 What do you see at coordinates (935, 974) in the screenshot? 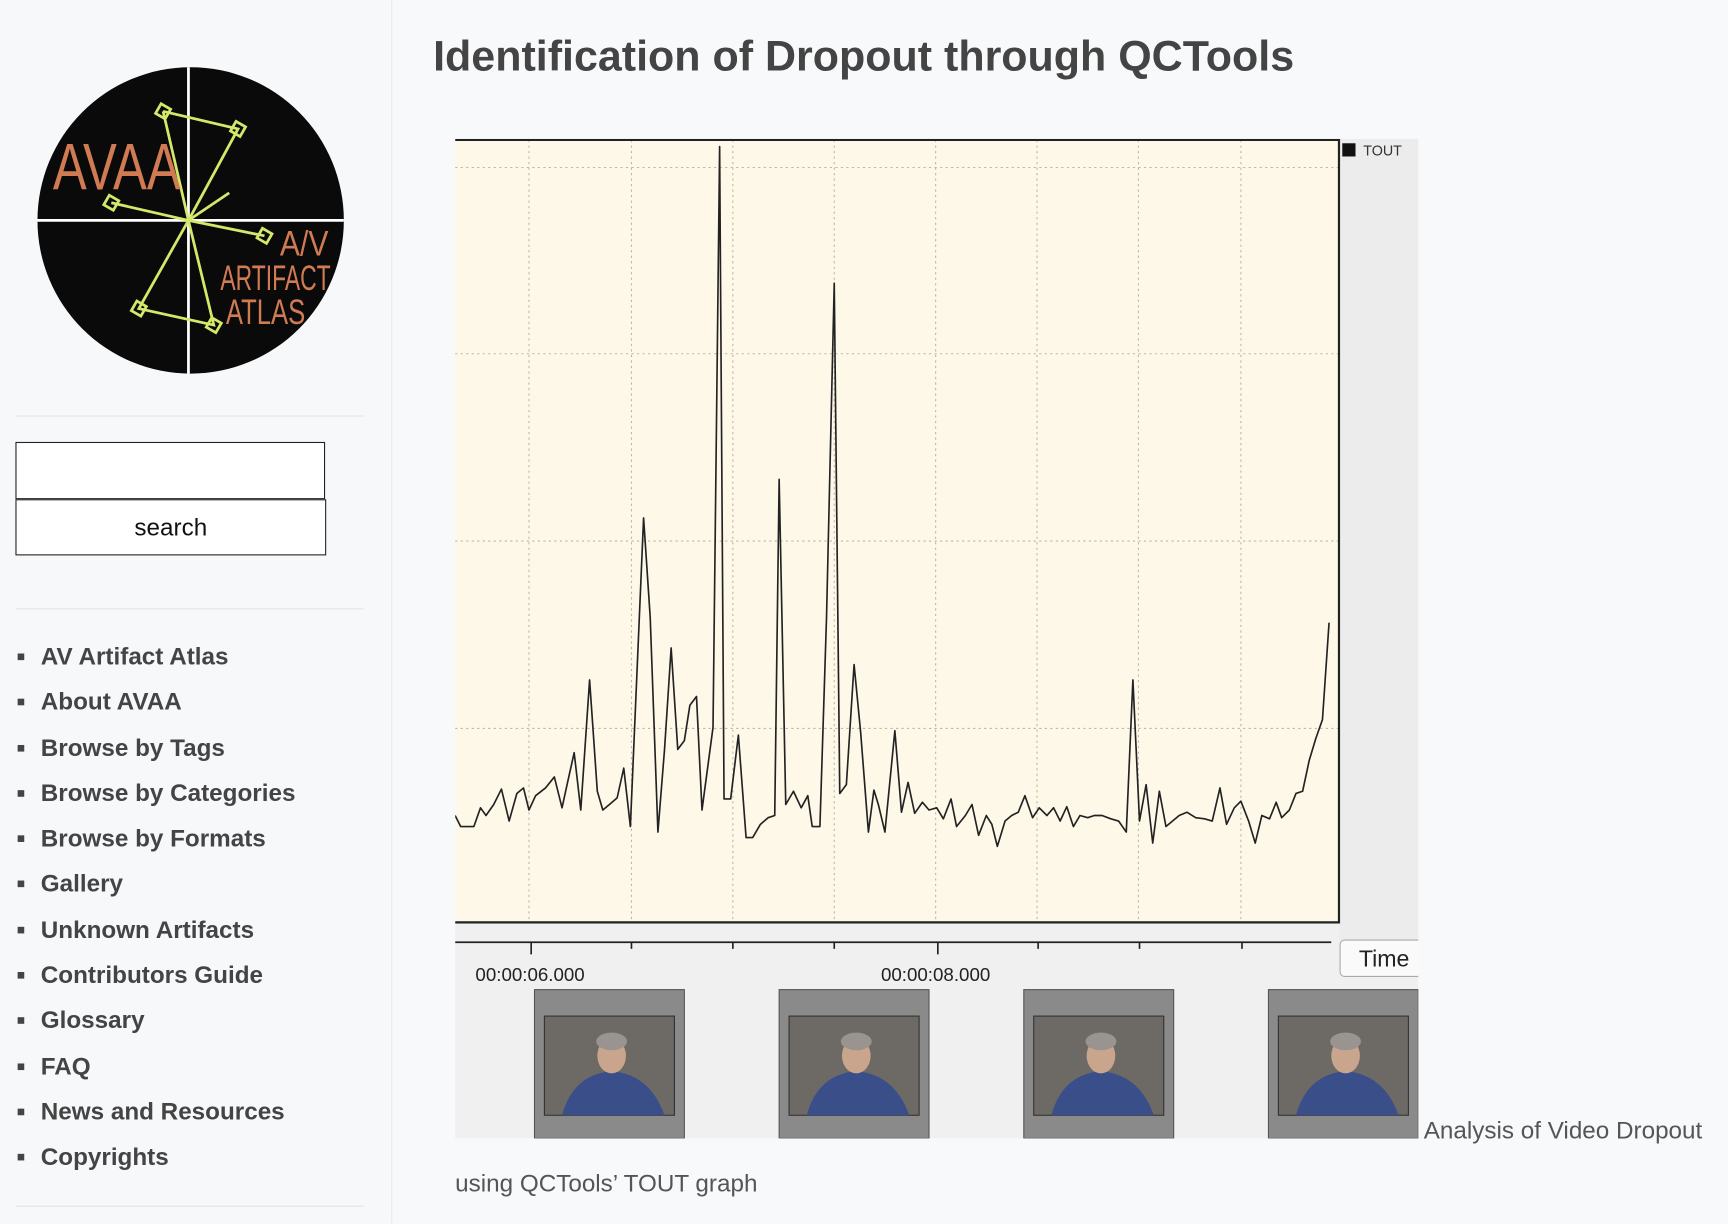
I see `time-label: 00:00:08.000` at bounding box center [935, 974].